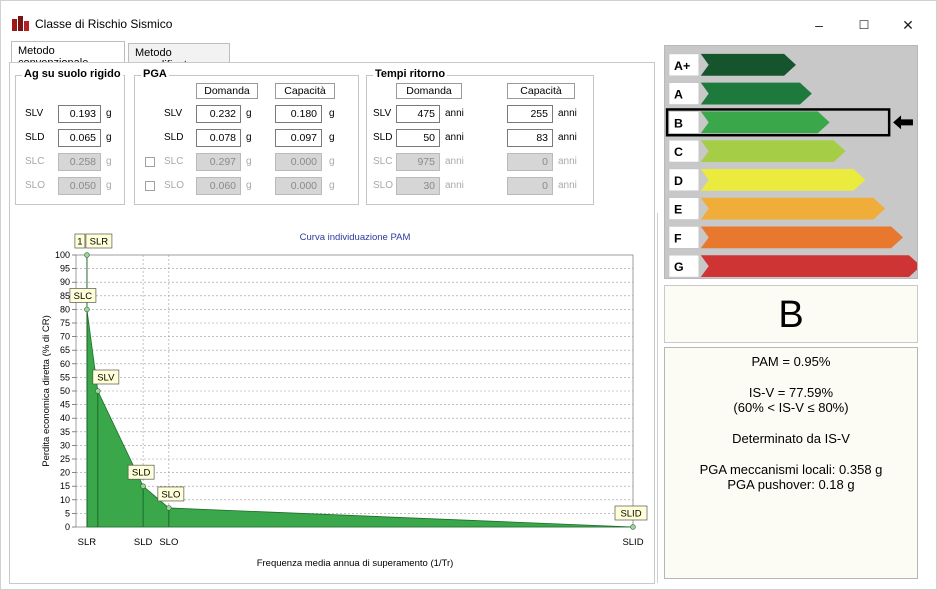 This screenshot has width=937, height=590. I want to click on tempi-domanda-unit: anni, so click(454, 137).